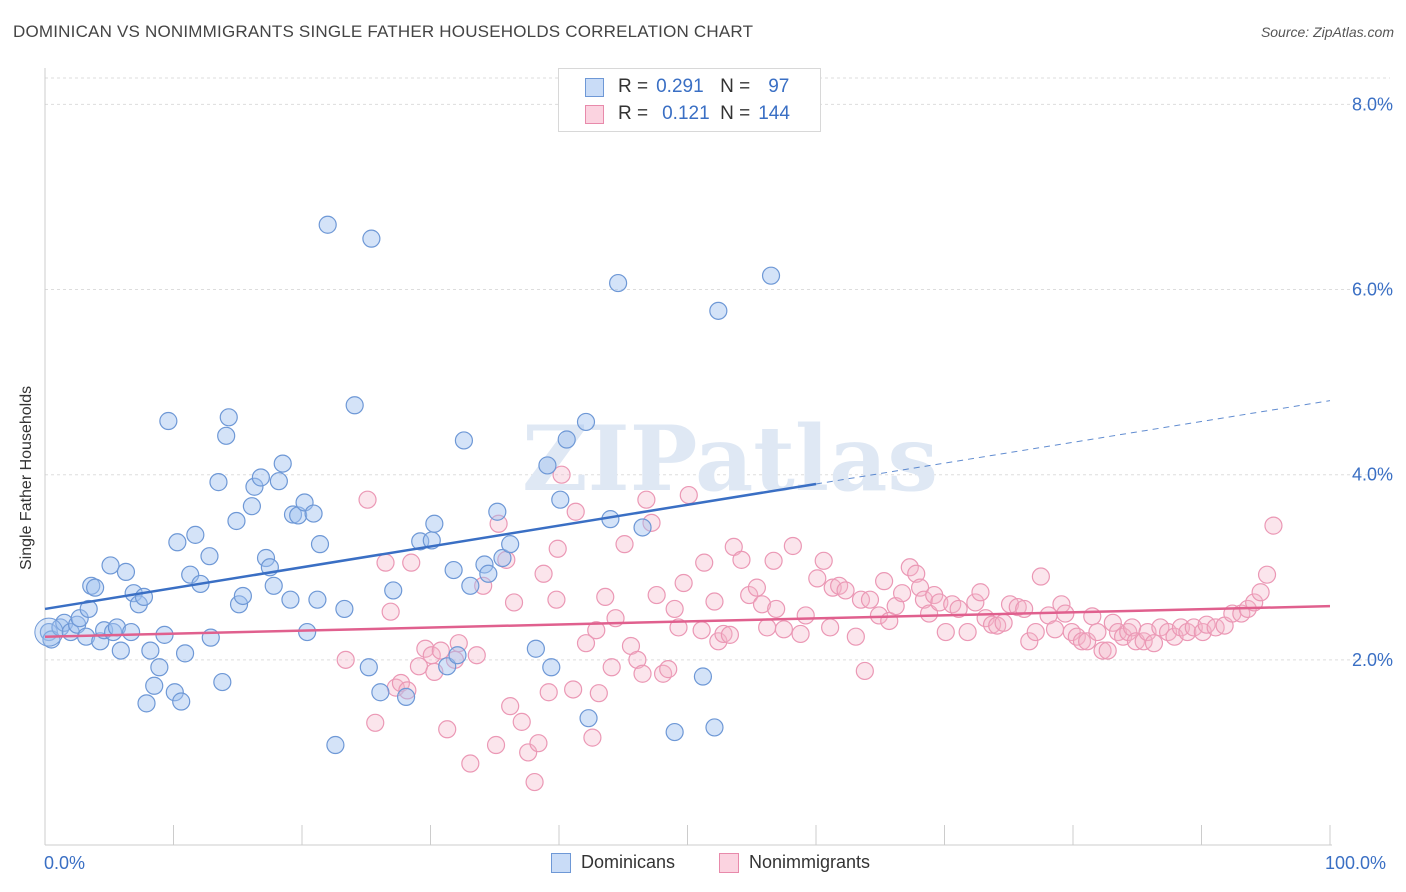 The width and height of the screenshot is (1406, 892). I want to click on legend-label-dominicans: Dominicans, so click(628, 862).